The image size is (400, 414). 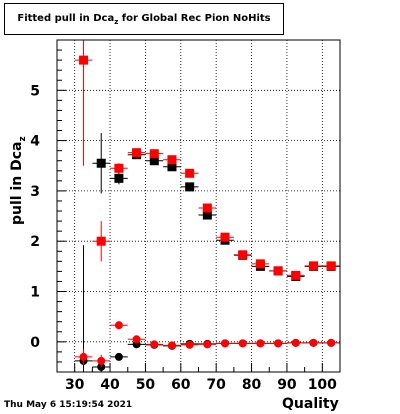 I want to click on x-tick-label: 90, so click(x=287, y=385).